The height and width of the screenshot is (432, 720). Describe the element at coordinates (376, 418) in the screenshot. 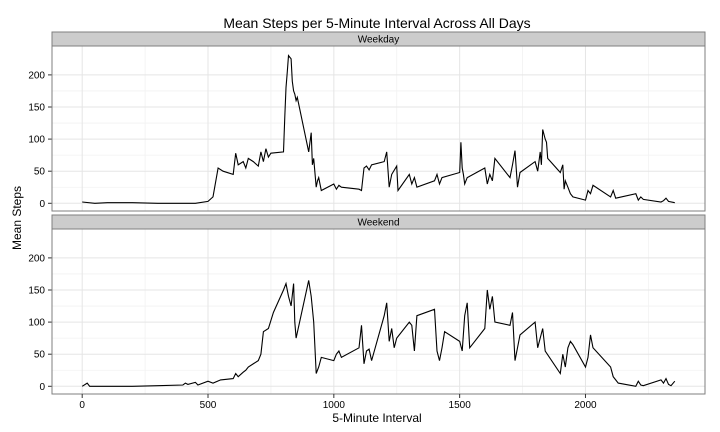

I see `x-axis-title: 5-Minute Interval` at that location.